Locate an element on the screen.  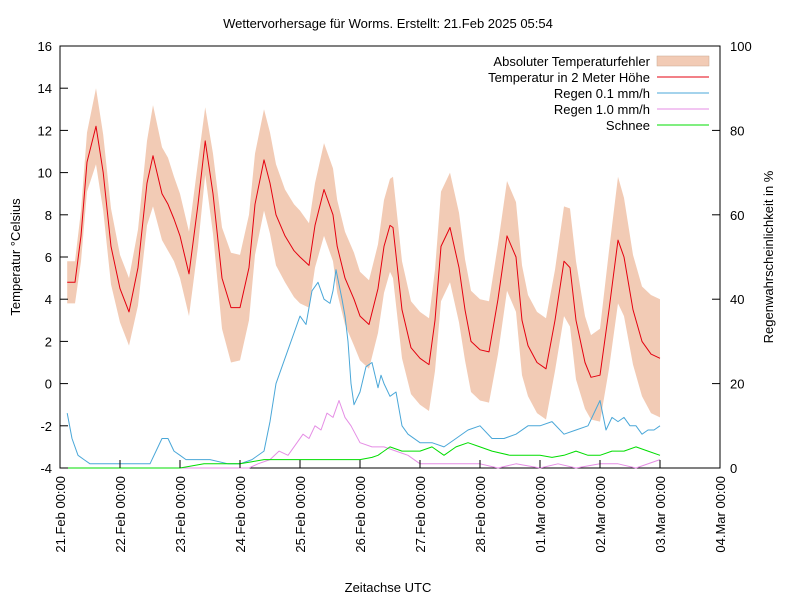
legend-label: Regen 1.0 mm/h is located at coordinates (602, 109).